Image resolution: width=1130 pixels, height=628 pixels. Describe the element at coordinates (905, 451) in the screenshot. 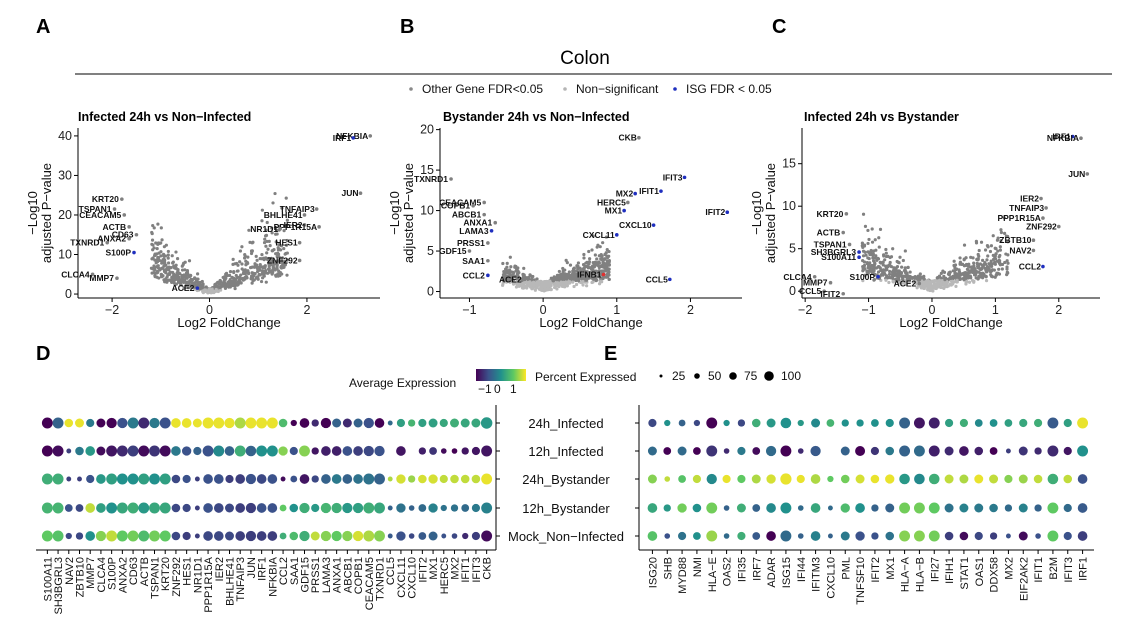

I see `dot-e-hla−a` at that location.